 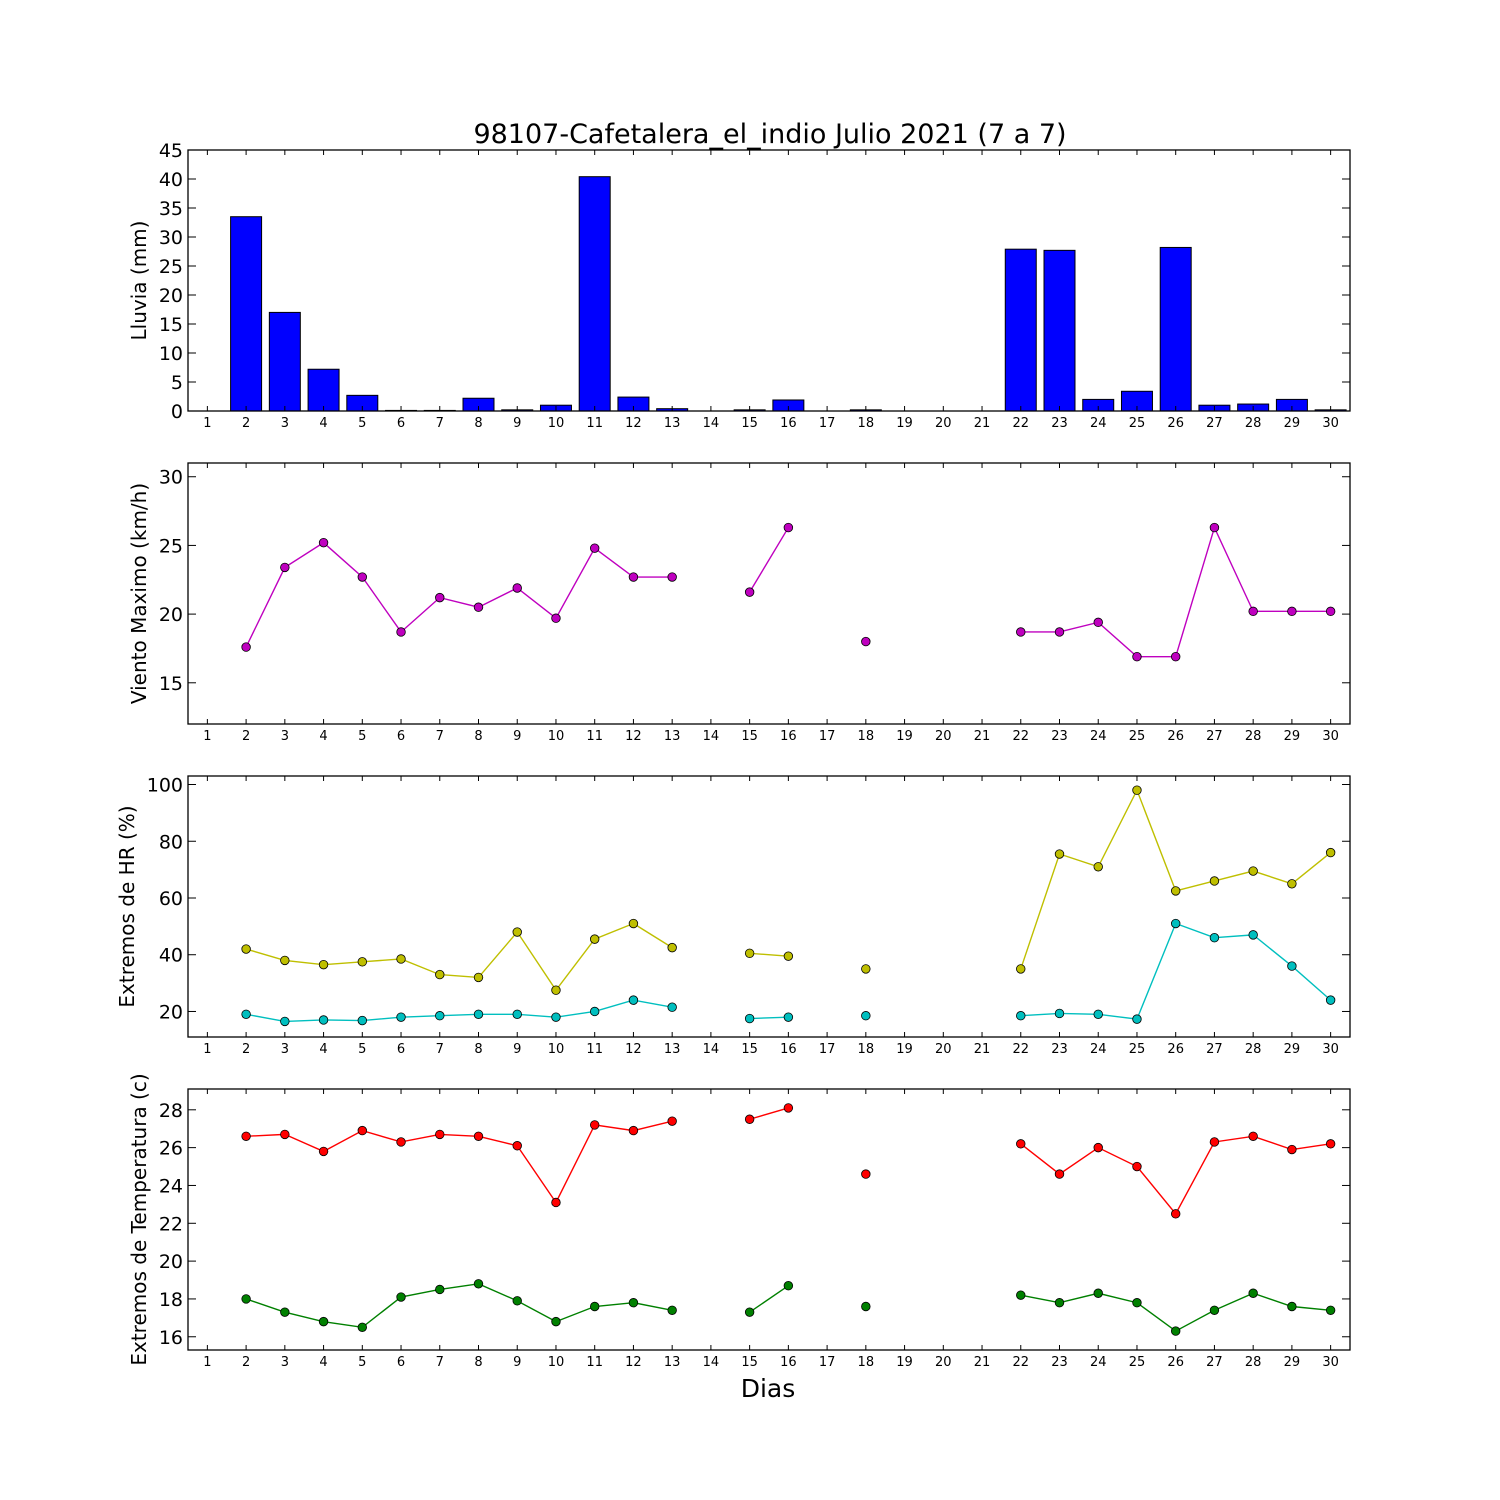 I want to click on x-tick-label: 23, so click(x=1059, y=1362).